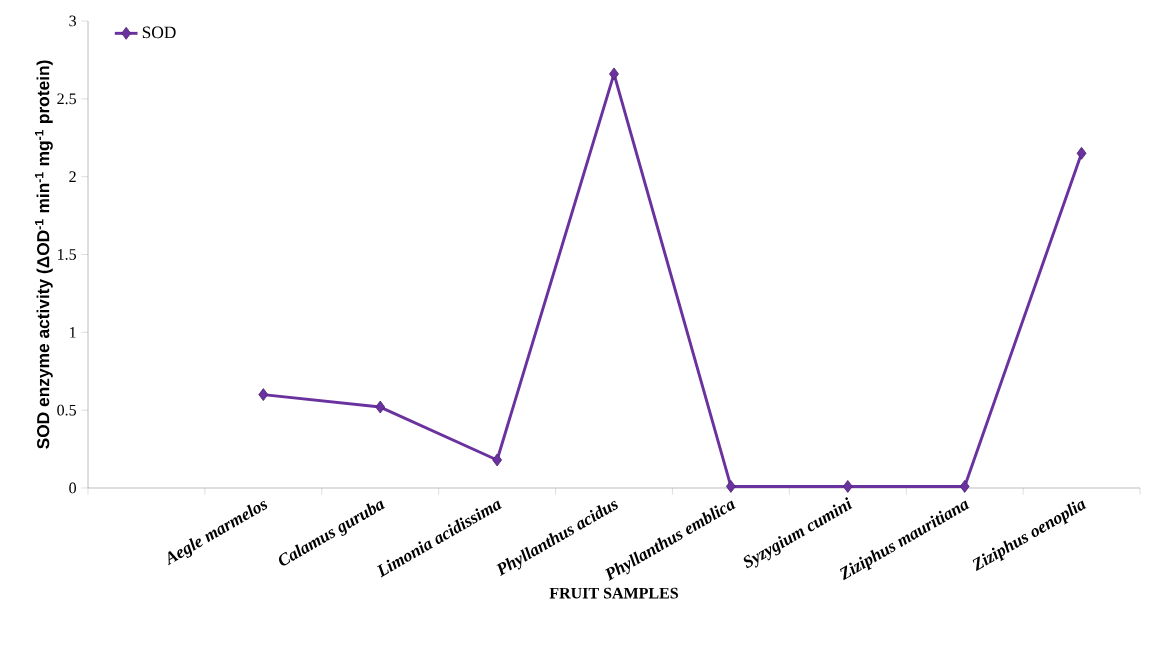 The width and height of the screenshot is (1150, 666). Describe the element at coordinates (67, 254) in the screenshot. I see `y-tick-label: 1.5` at that location.